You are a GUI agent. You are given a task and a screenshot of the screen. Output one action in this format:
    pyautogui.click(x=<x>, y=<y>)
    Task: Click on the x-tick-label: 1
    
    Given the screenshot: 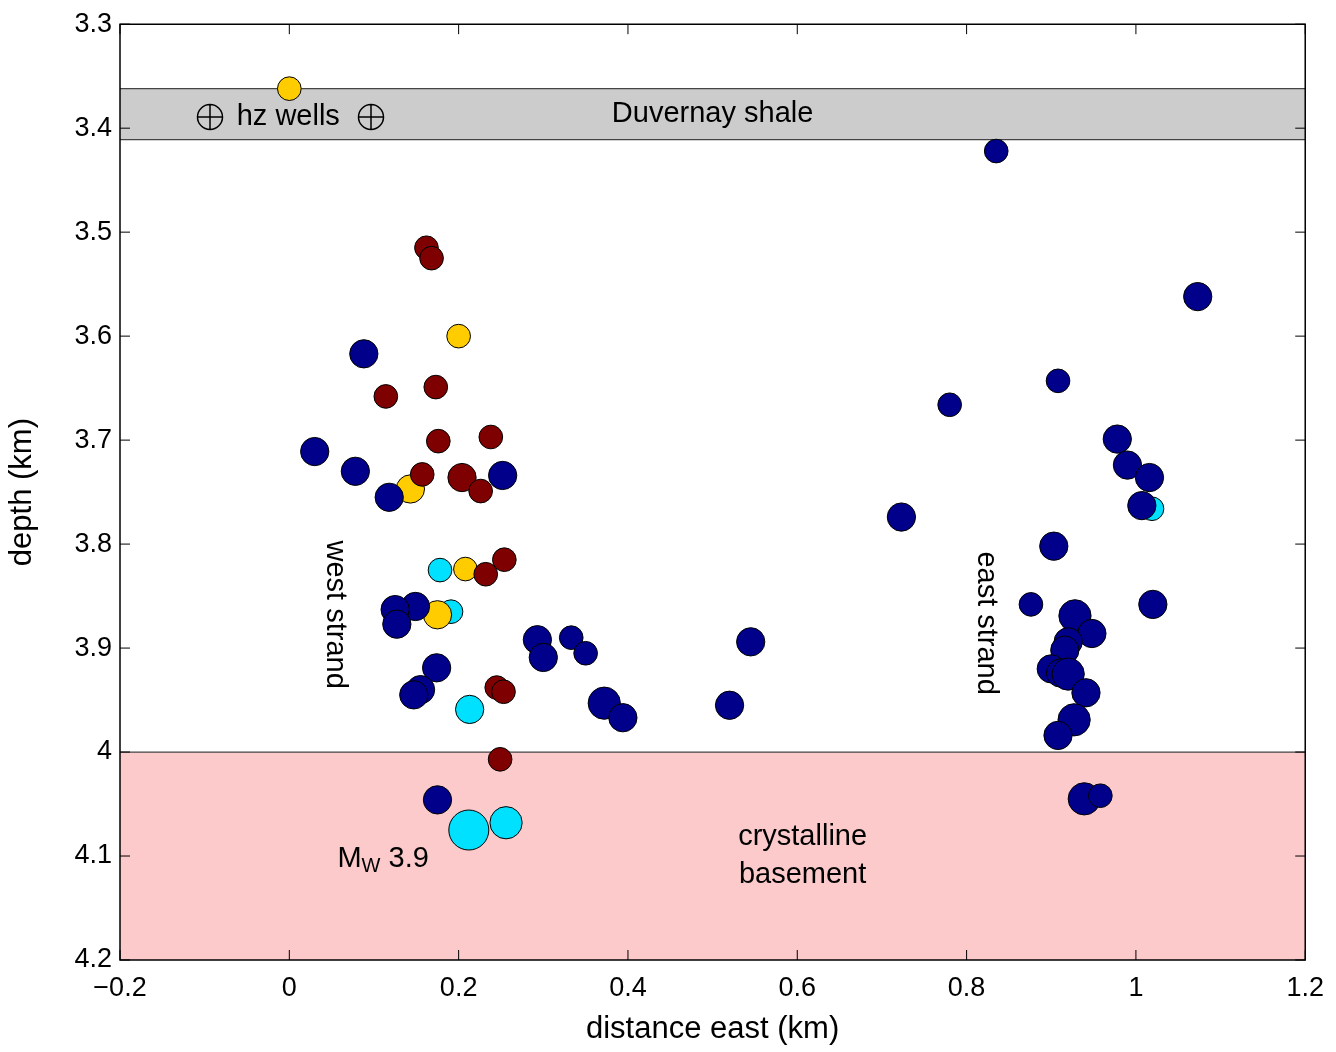 What is the action you would take?
    pyautogui.click(x=1136, y=986)
    